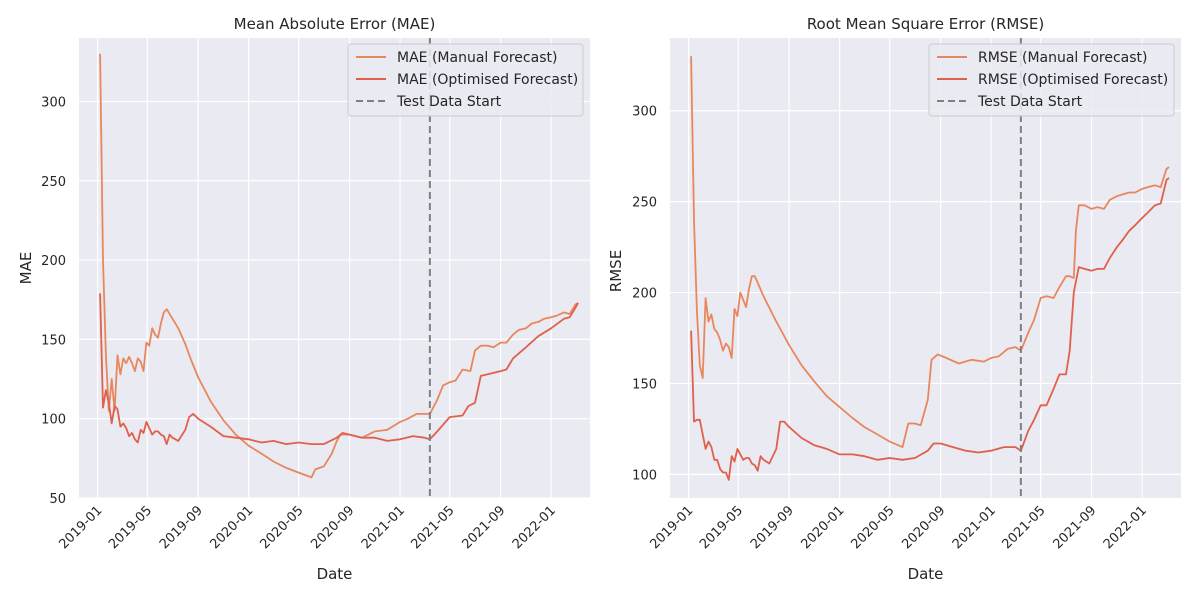 The image size is (1200, 600). Describe the element at coordinates (1125, 527) in the screenshot. I see `rmse-x-tick-label: 2022-01` at that location.